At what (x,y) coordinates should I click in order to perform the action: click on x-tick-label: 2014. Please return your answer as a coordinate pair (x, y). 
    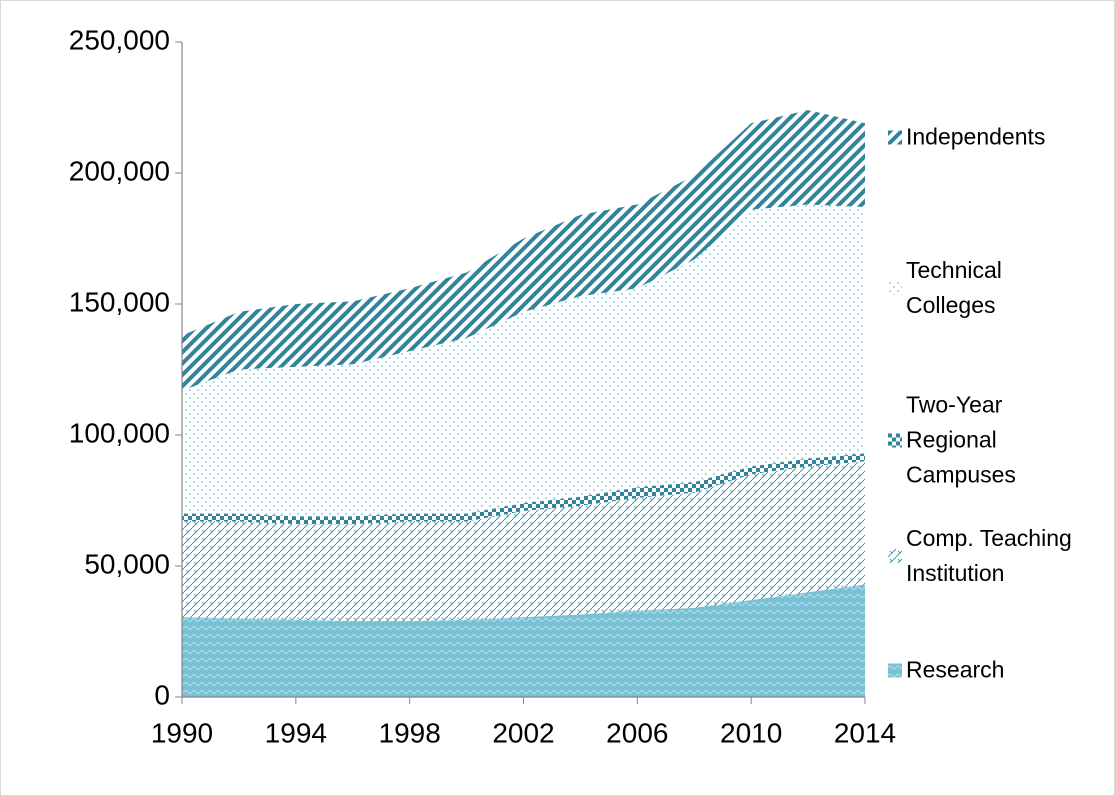
    Looking at the image, I should click on (865, 732).